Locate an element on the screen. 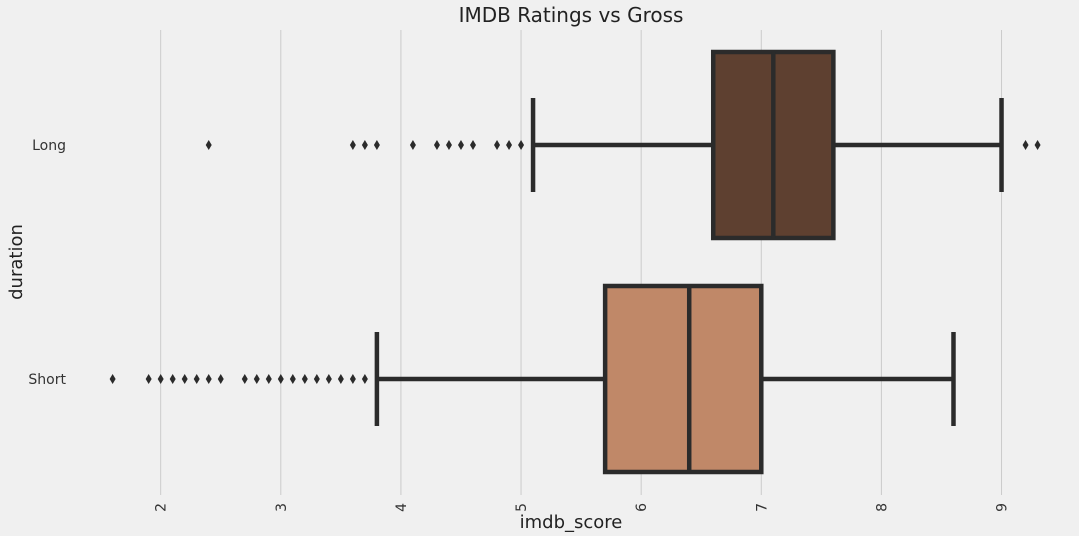 This screenshot has height=536, width=1079. y-tick-label: Long is located at coordinates (49, 146).